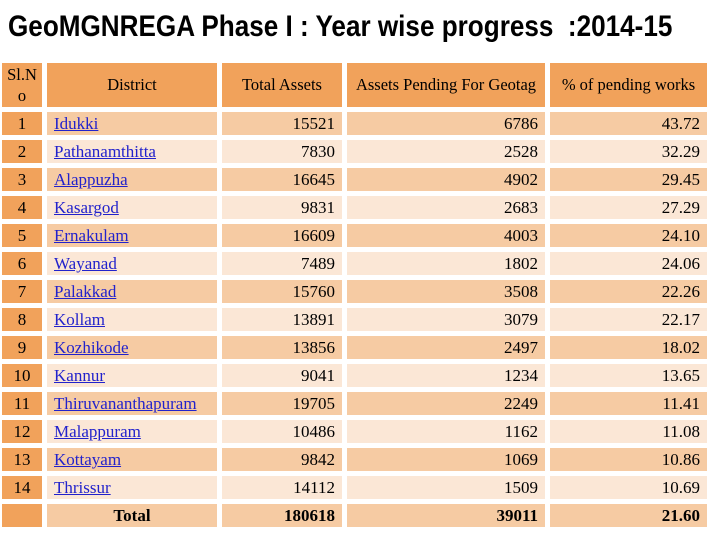  What do you see at coordinates (132, 207) in the screenshot?
I see `district-cell: Kasargod` at bounding box center [132, 207].